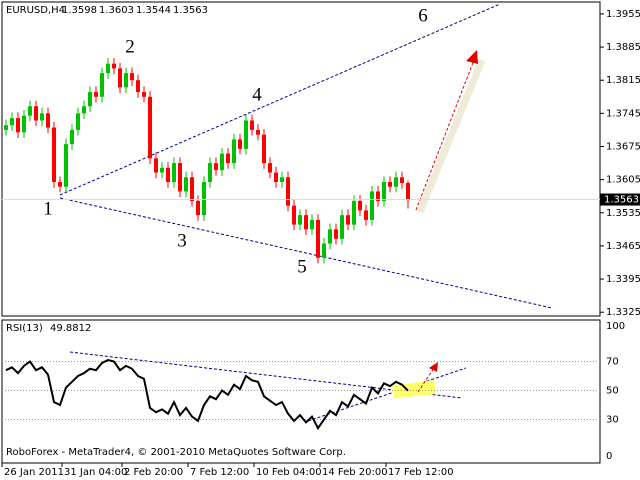  I want to click on ohlc-low: 1.3544, so click(153, 10).